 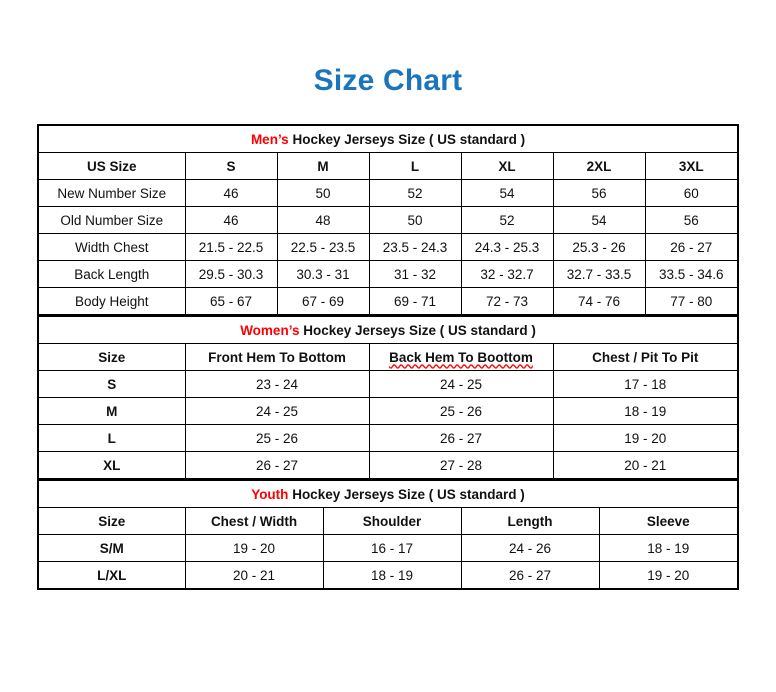 What do you see at coordinates (111, 247) in the screenshot?
I see `mens-row-label-2: Width Chest` at bounding box center [111, 247].